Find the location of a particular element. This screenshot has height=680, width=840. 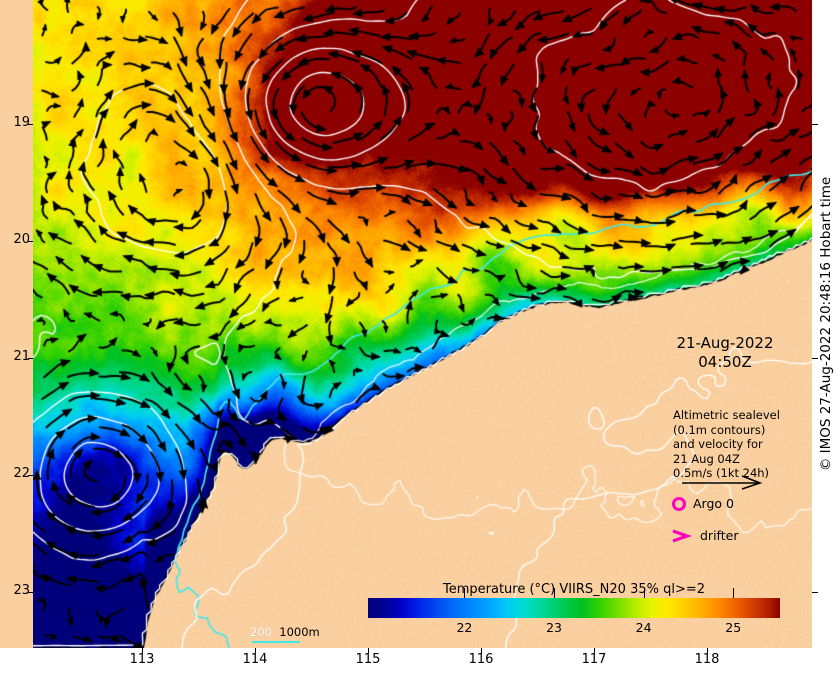

x-tick-label: 115 is located at coordinates (368, 659).